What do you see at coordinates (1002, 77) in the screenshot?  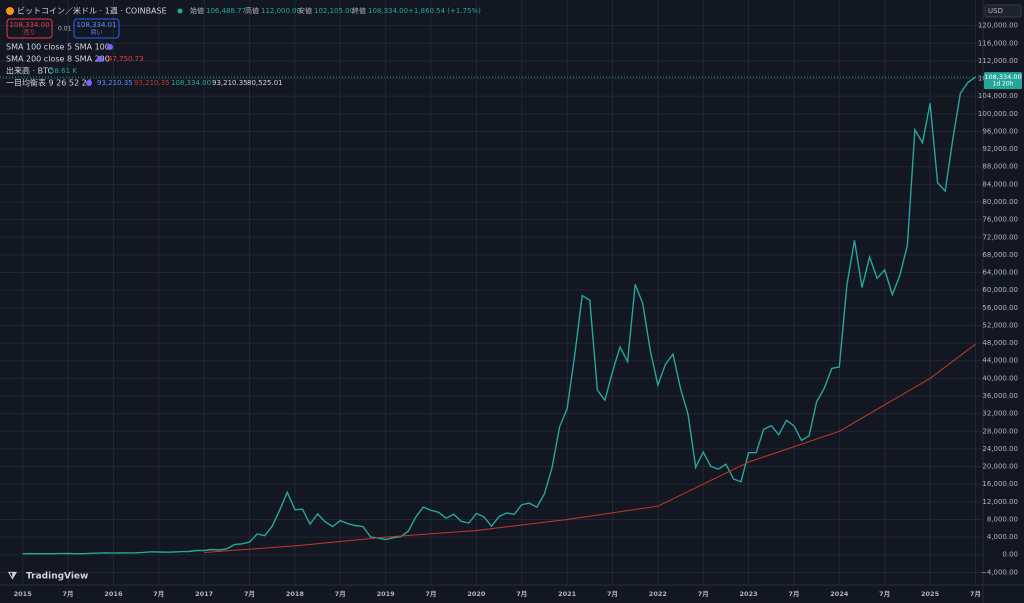 I see `last-price-label: 108,334.00` at bounding box center [1002, 77].